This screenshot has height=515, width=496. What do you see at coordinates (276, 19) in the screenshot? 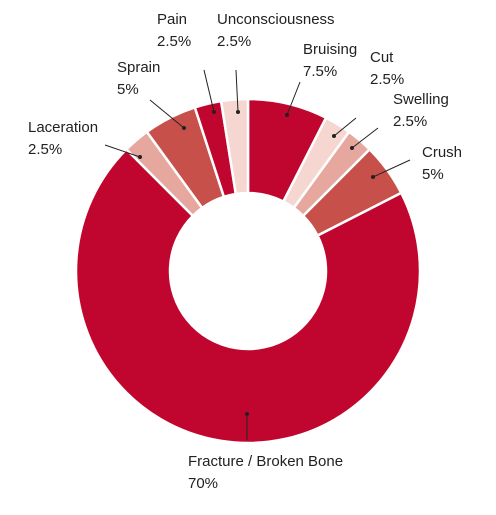
I see `slice-label: Unconsciousness` at bounding box center [276, 19].